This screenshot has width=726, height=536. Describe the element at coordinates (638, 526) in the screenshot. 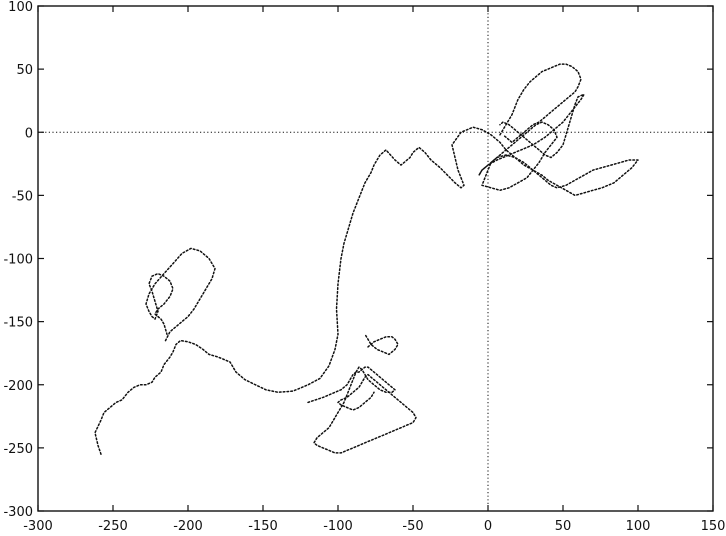

I see `x-tick-label: 100` at that location.